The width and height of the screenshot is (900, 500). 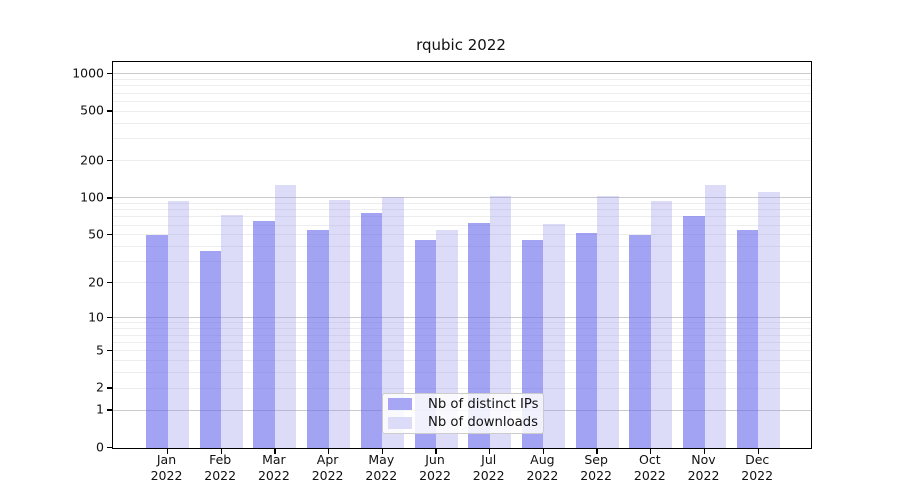 I want to click on downloads-bar-jan, so click(x=178, y=324).